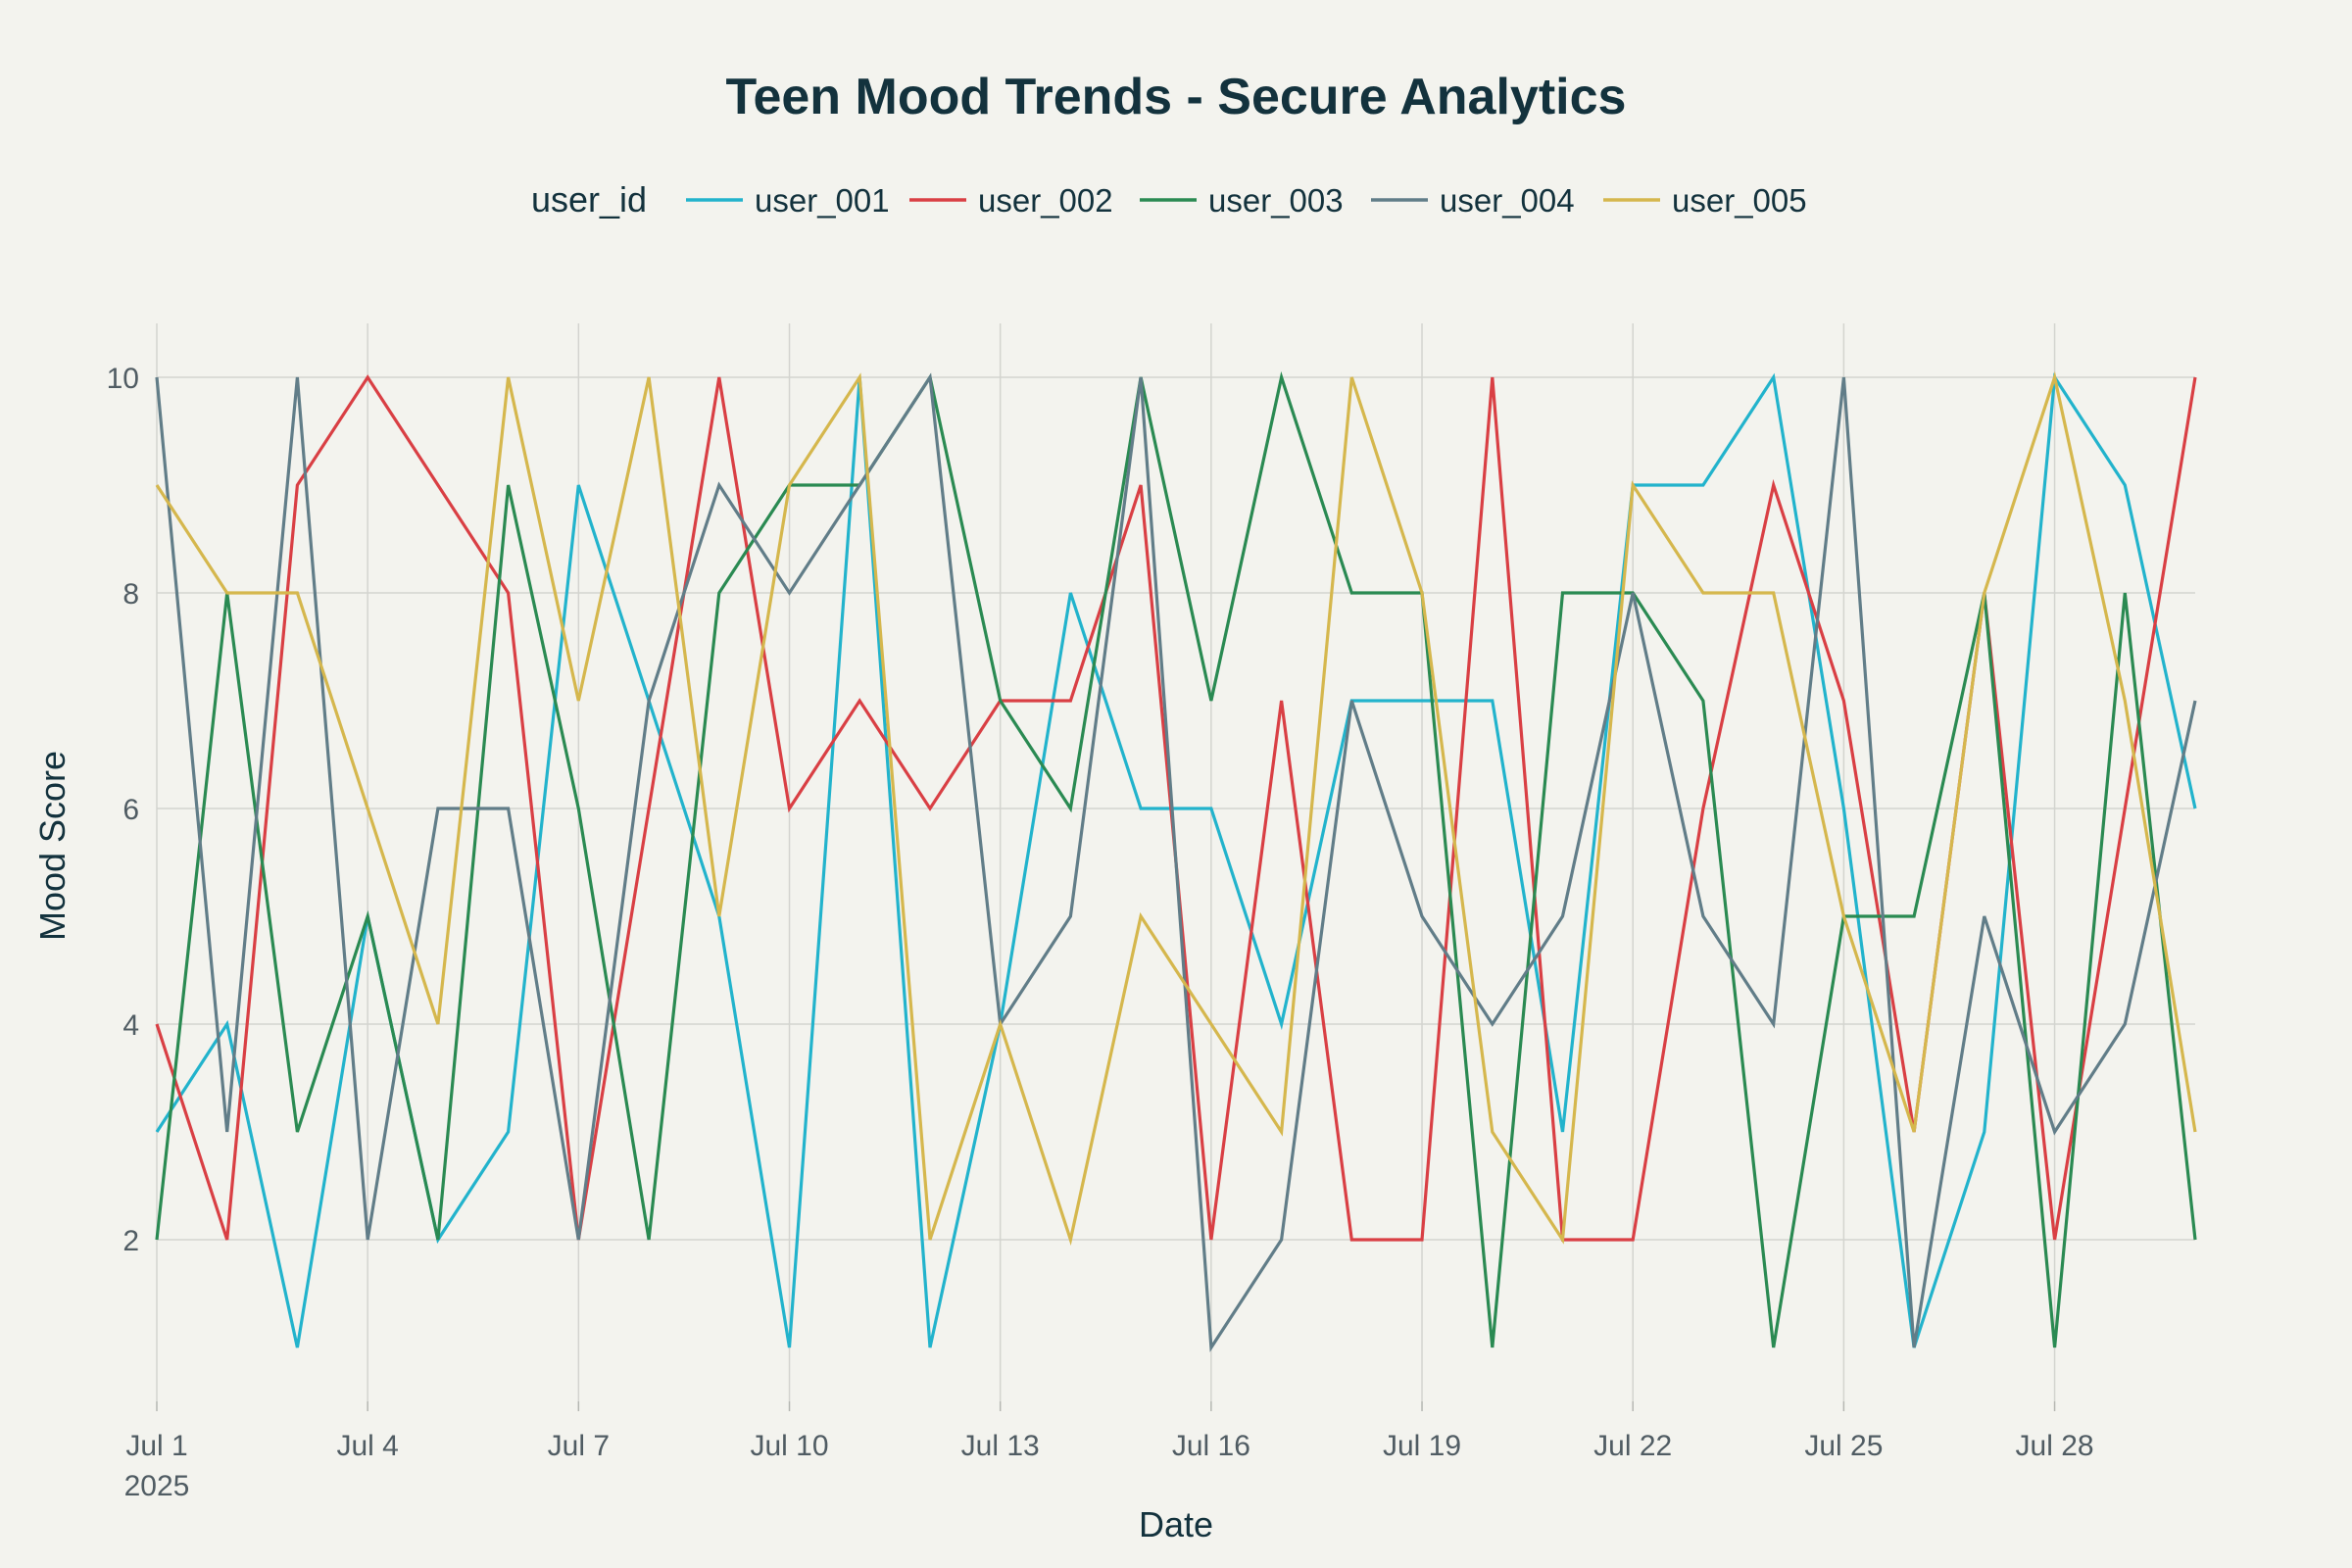 Image resolution: width=2352 pixels, height=1568 pixels. I want to click on legend-item-user_002: user_002, so click(1011, 200).